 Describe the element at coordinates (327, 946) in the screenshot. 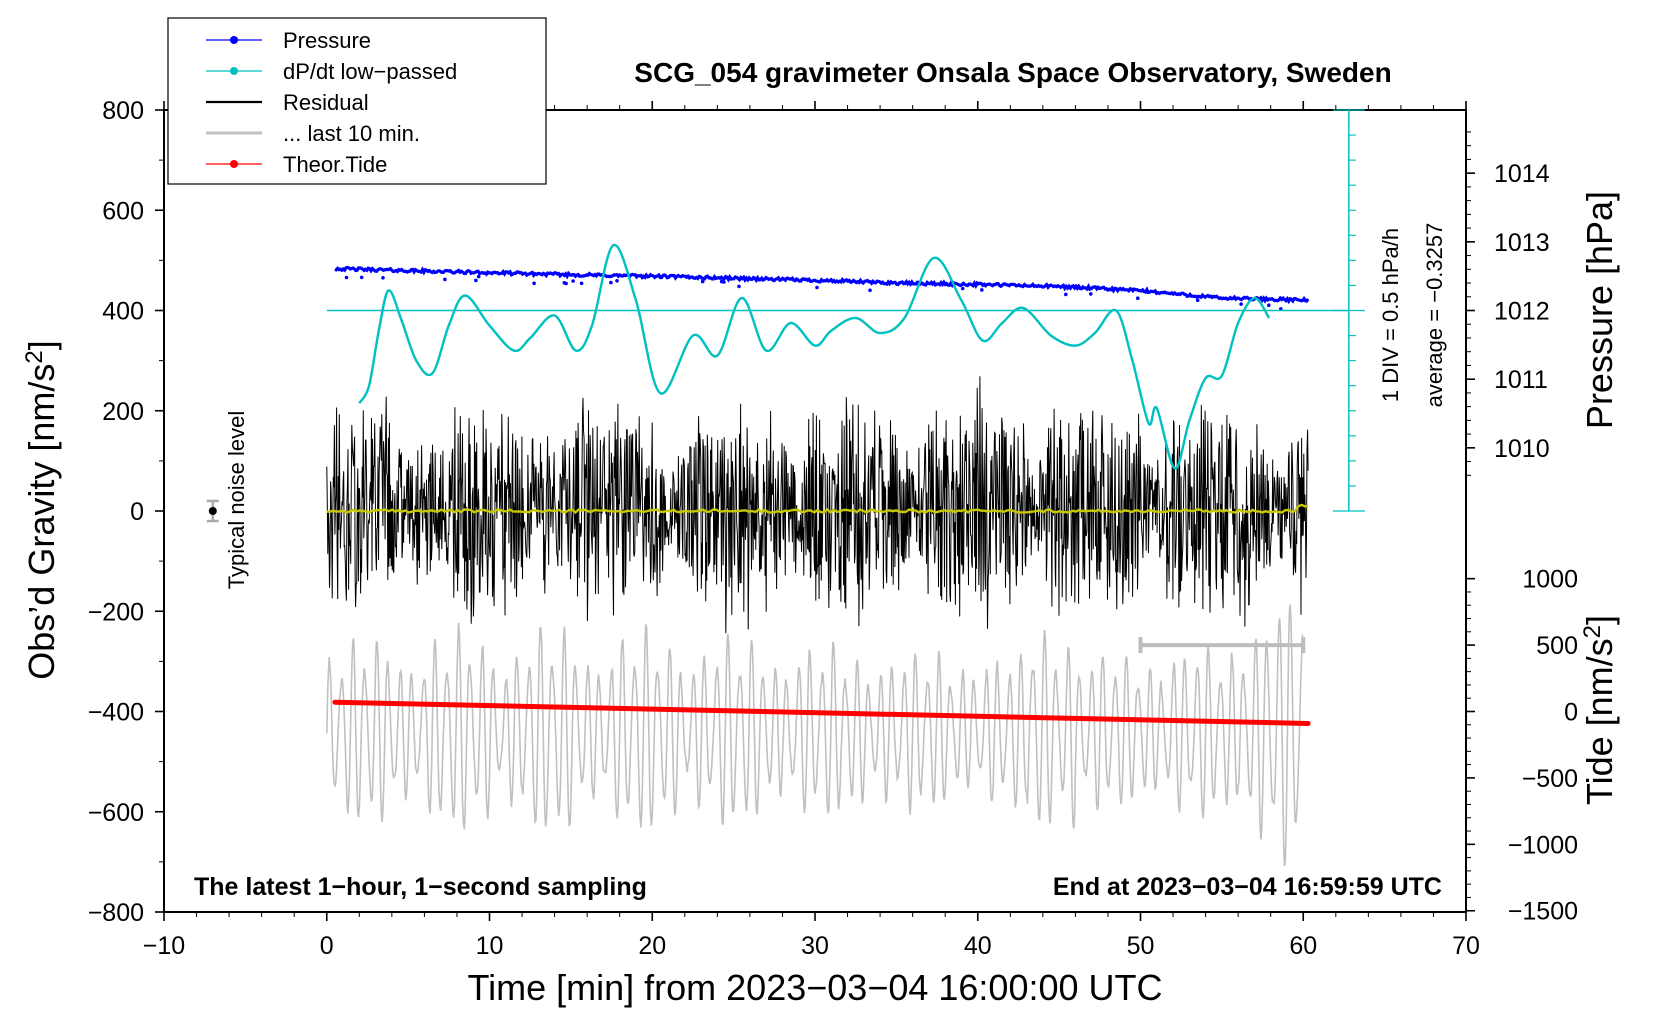

I see `x-tick-label: 0` at that location.